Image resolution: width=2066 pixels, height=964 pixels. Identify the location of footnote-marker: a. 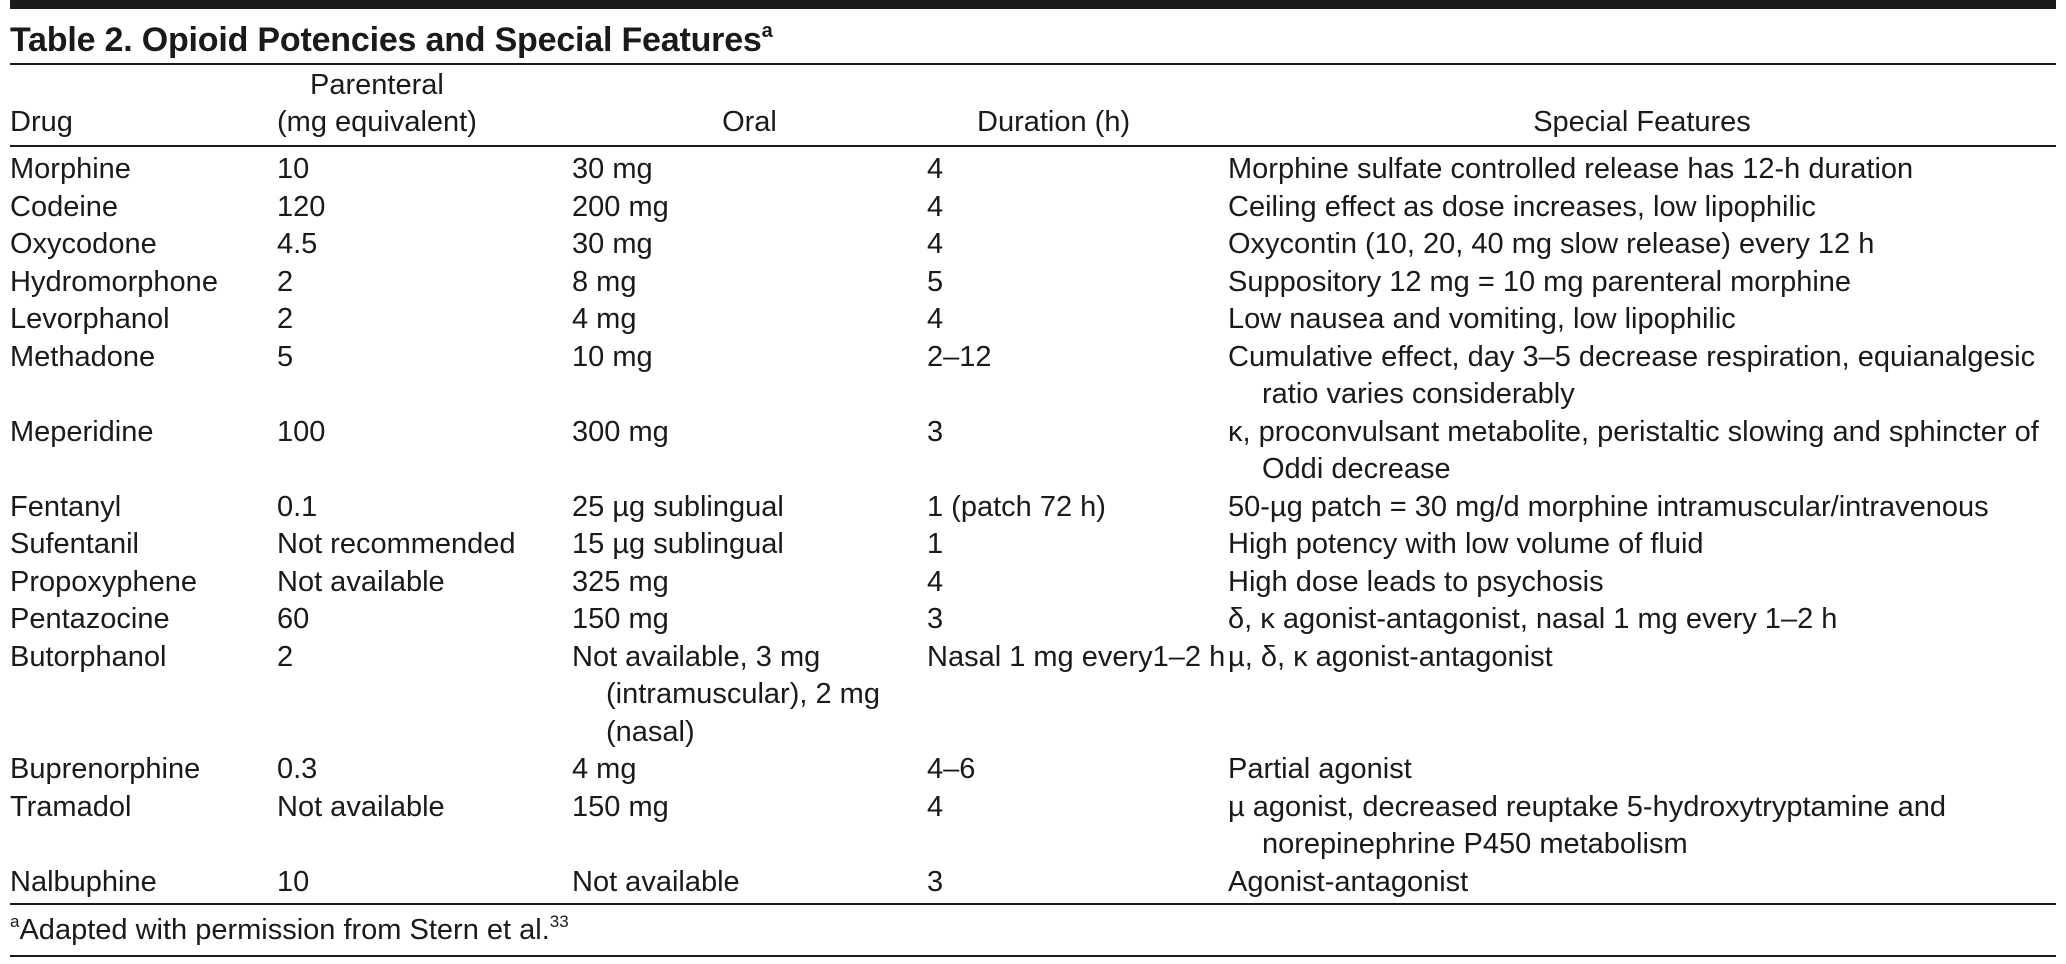
(15, 921).